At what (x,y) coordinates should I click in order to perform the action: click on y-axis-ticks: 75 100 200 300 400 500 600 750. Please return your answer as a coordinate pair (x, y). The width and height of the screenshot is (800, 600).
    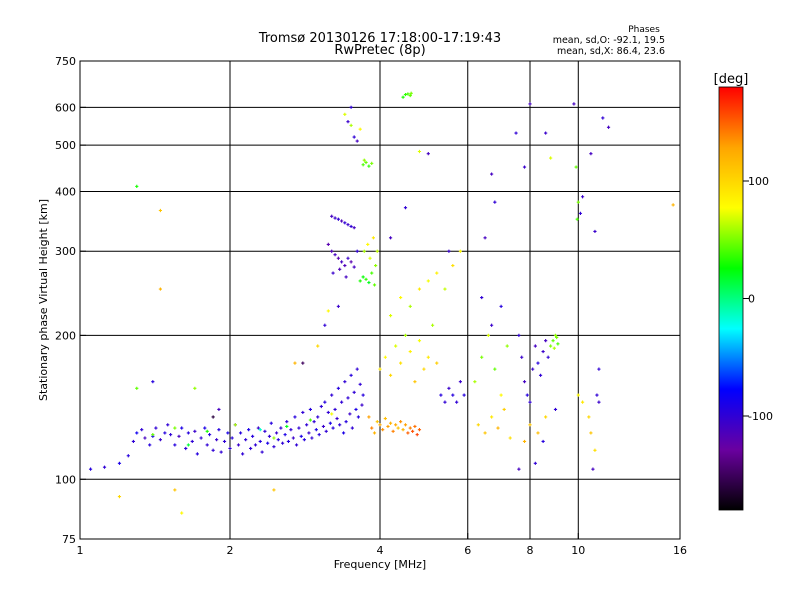
    Looking at the image, I should click on (70, 300).